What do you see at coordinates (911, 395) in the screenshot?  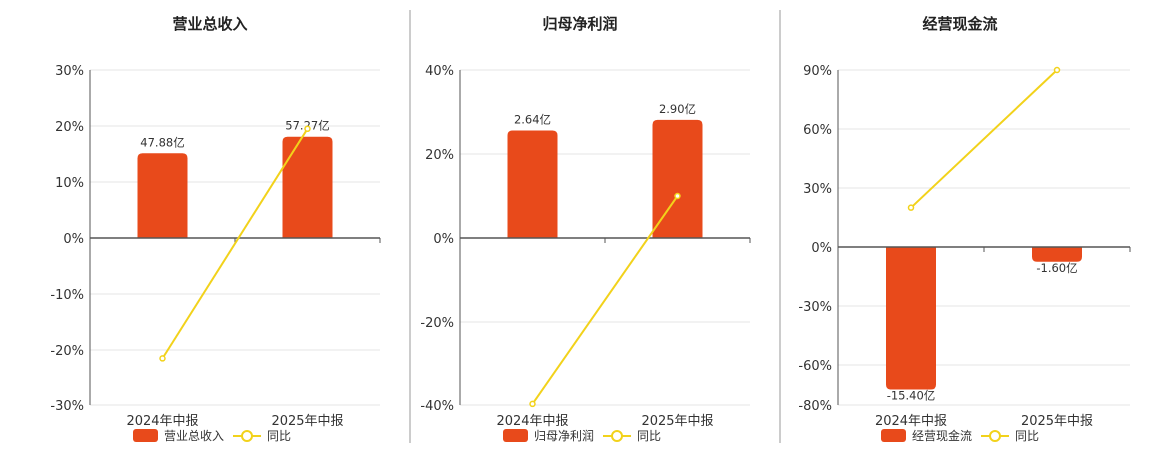 I see `bar-data-label: -15.40亿` at bounding box center [911, 395].